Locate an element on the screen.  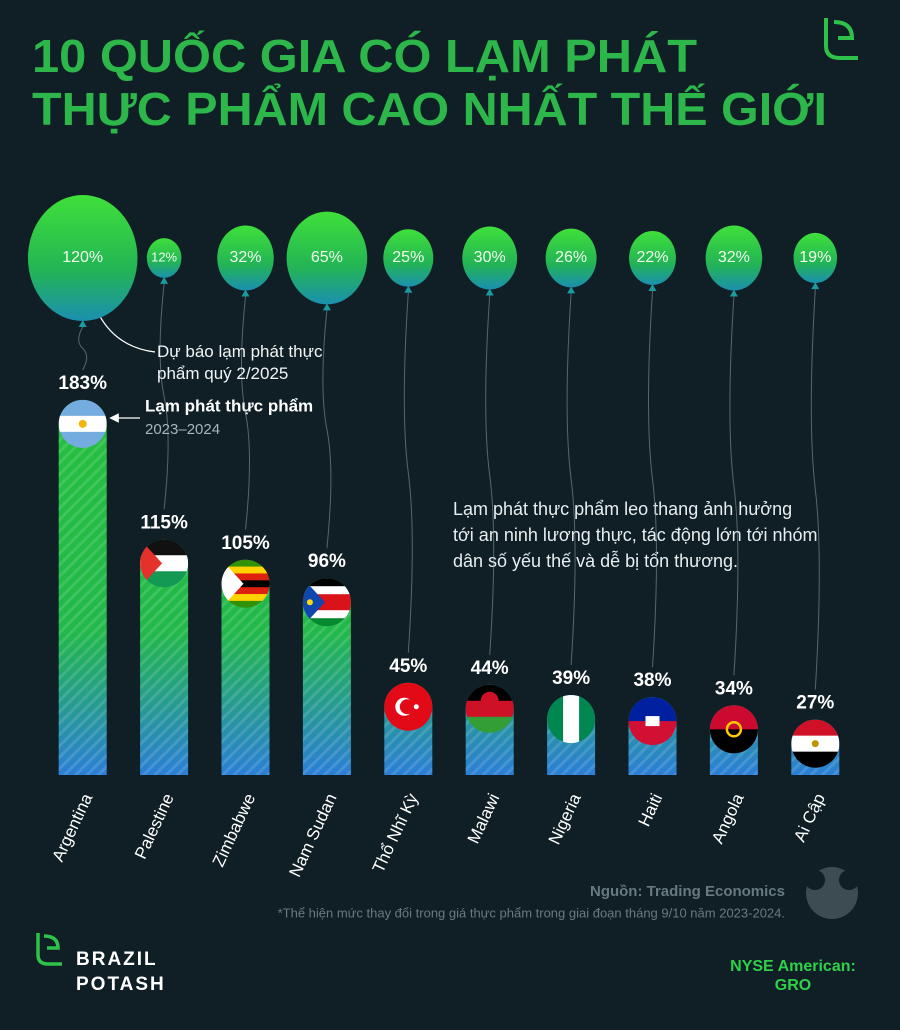
value-label: 34% is located at coordinates (734, 688).